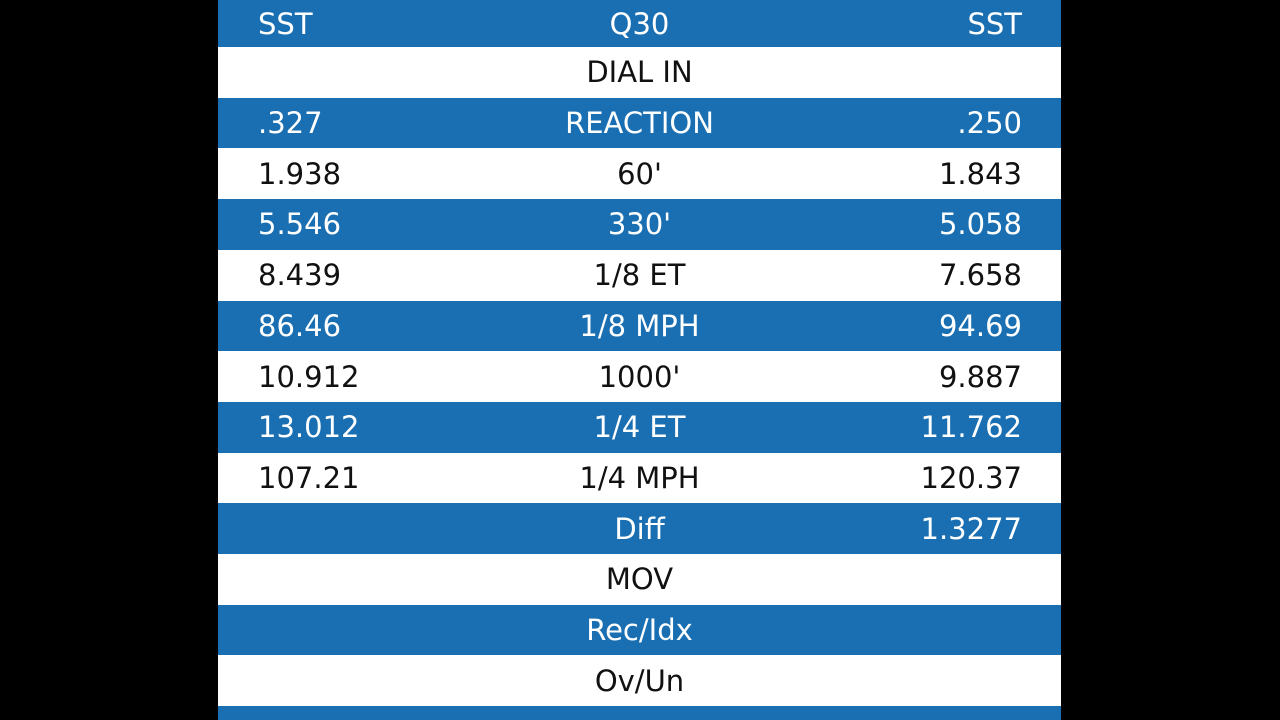 Image resolution: width=1280 pixels, height=720 pixels. Describe the element at coordinates (300, 173) in the screenshot. I see `row-value: 1.938` at that location.